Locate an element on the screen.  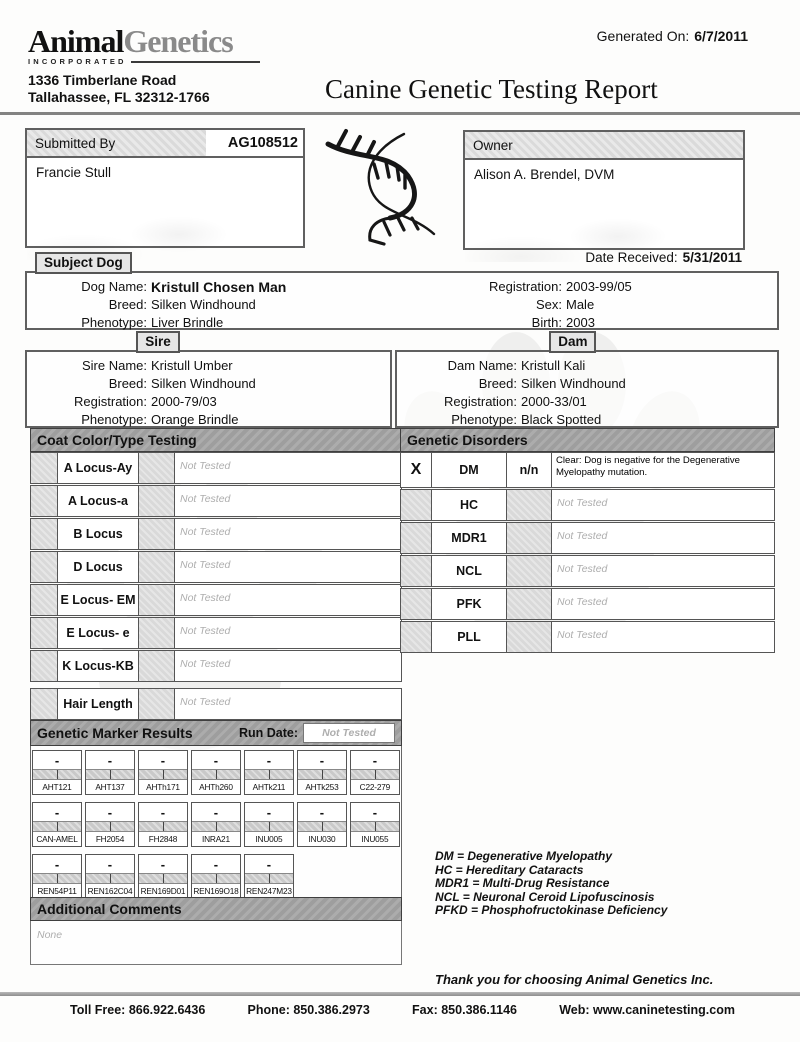
disorder-mark: X is located at coordinates (416, 470).